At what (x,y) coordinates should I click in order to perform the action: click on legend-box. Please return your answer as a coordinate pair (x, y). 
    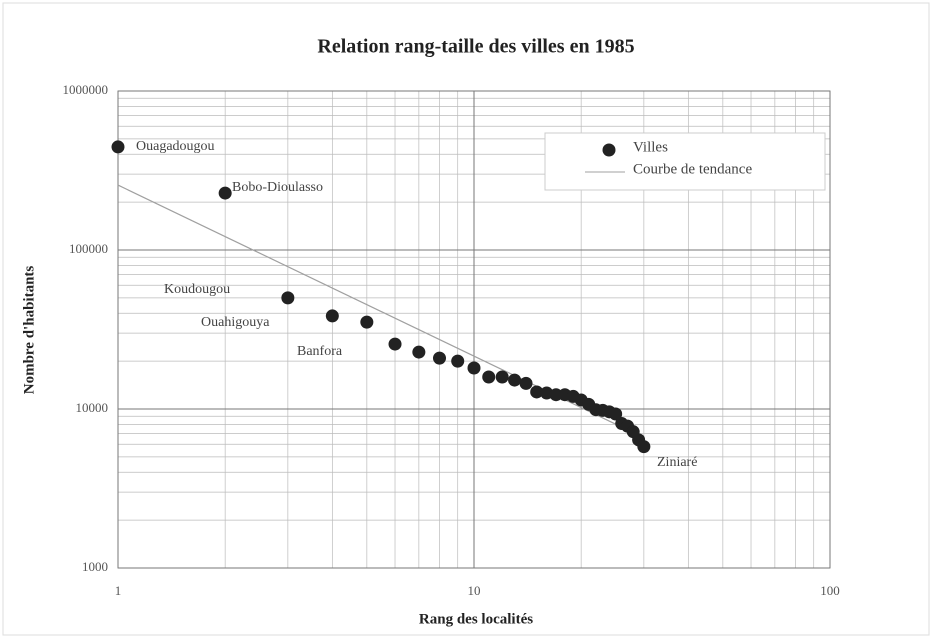
    Looking at the image, I should click on (685, 161).